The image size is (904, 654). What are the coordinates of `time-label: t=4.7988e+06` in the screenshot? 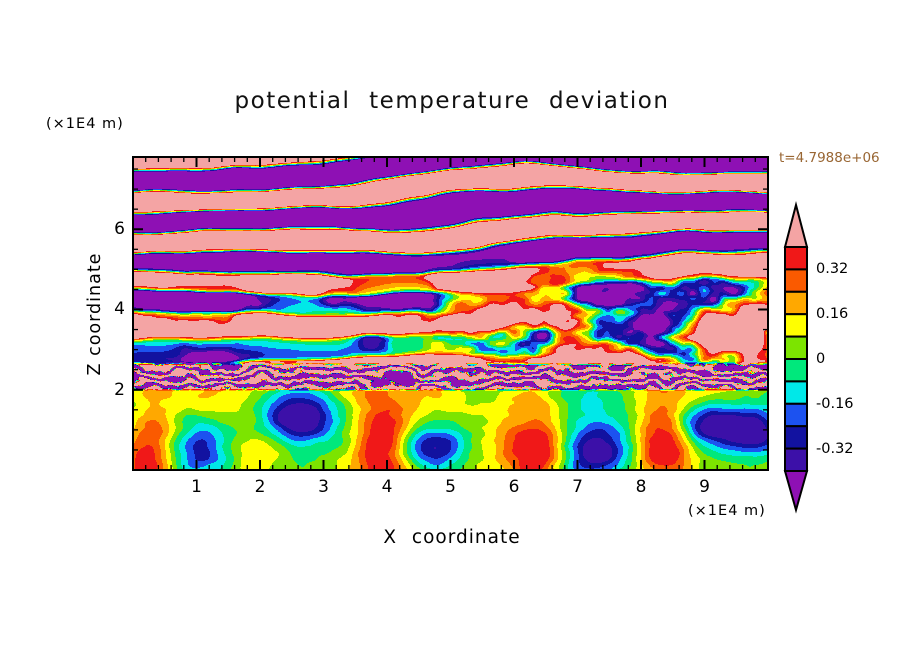 It's located at (829, 158).